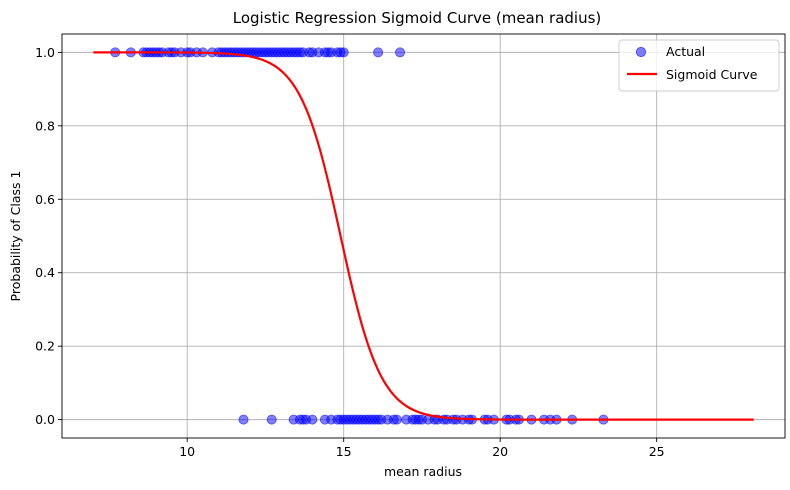  What do you see at coordinates (500, 451) in the screenshot?
I see `x-tick-label: 20` at bounding box center [500, 451].